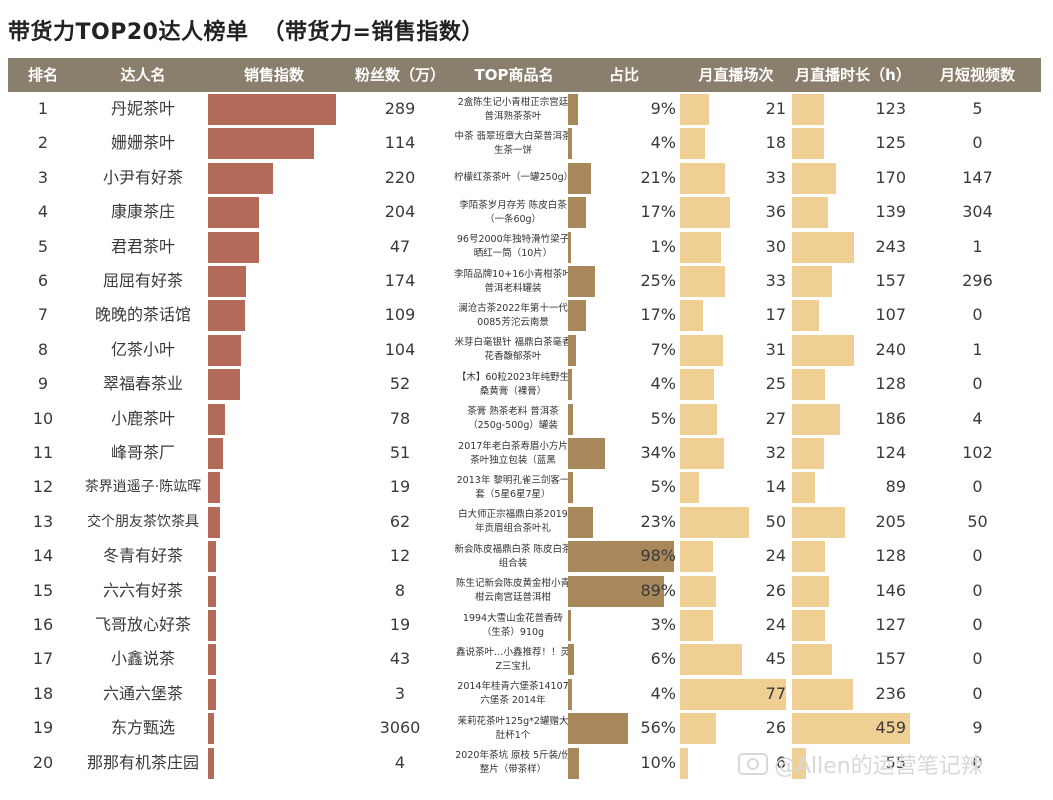 This screenshot has width=1053, height=800. What do you see at coordinates (775, 556) in the screenshot?
I see `live-sessions-value: 24` at bounding box center [775, 556].